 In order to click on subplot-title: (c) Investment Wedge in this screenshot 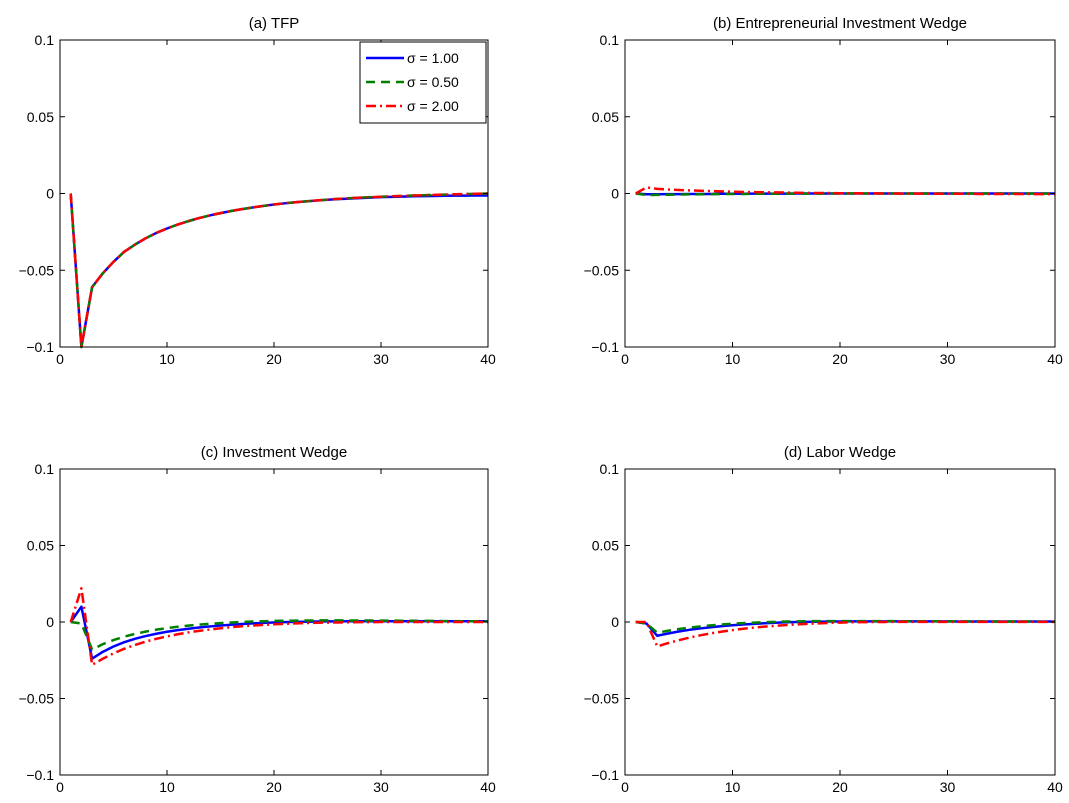, I will do `click(274, 452)`.